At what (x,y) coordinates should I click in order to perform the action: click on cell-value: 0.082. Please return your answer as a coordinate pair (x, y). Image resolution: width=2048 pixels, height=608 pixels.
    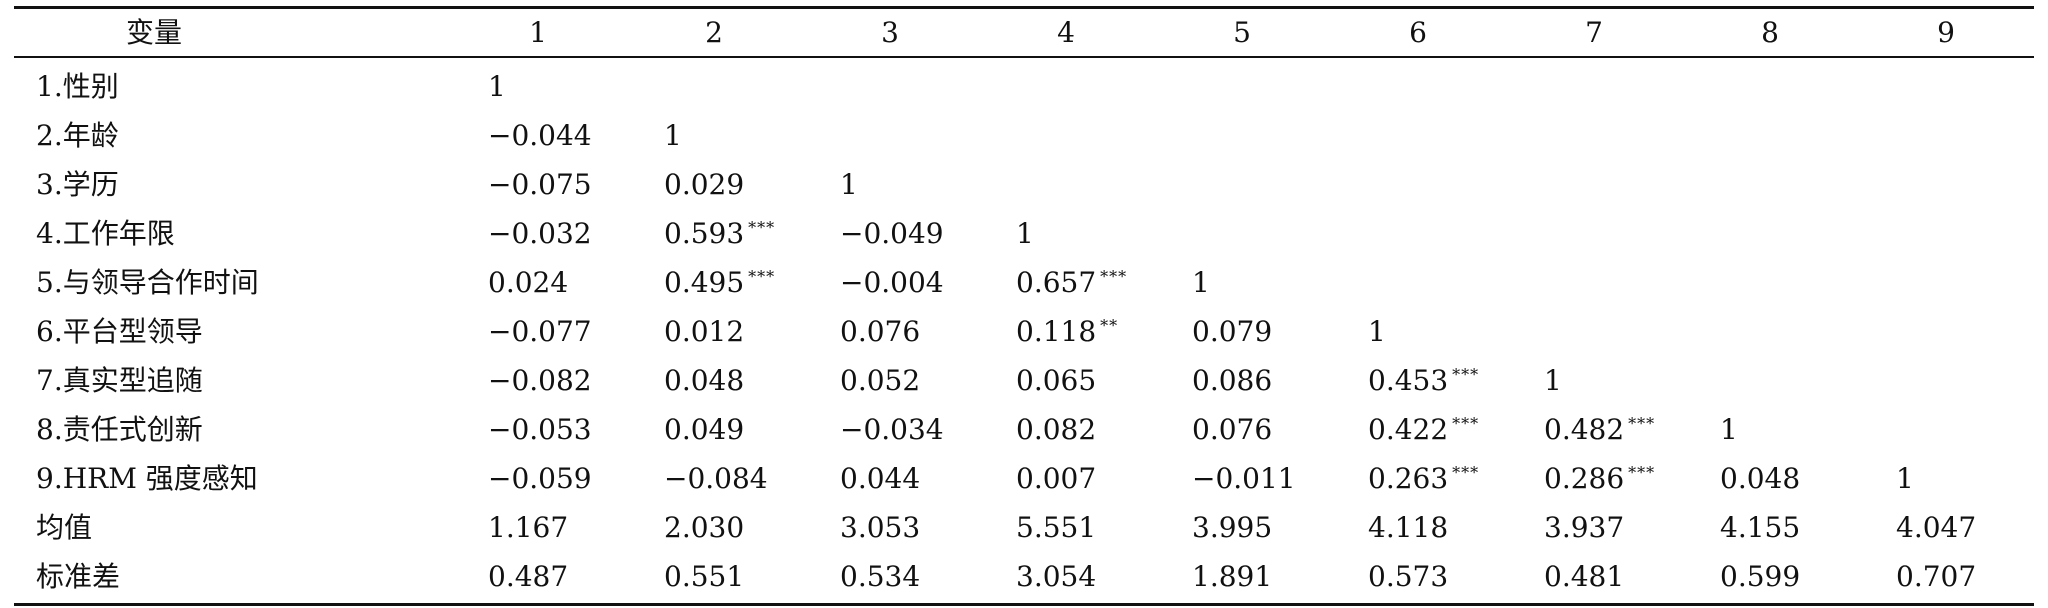
    Looking at the image, I should click on (1056, 429).